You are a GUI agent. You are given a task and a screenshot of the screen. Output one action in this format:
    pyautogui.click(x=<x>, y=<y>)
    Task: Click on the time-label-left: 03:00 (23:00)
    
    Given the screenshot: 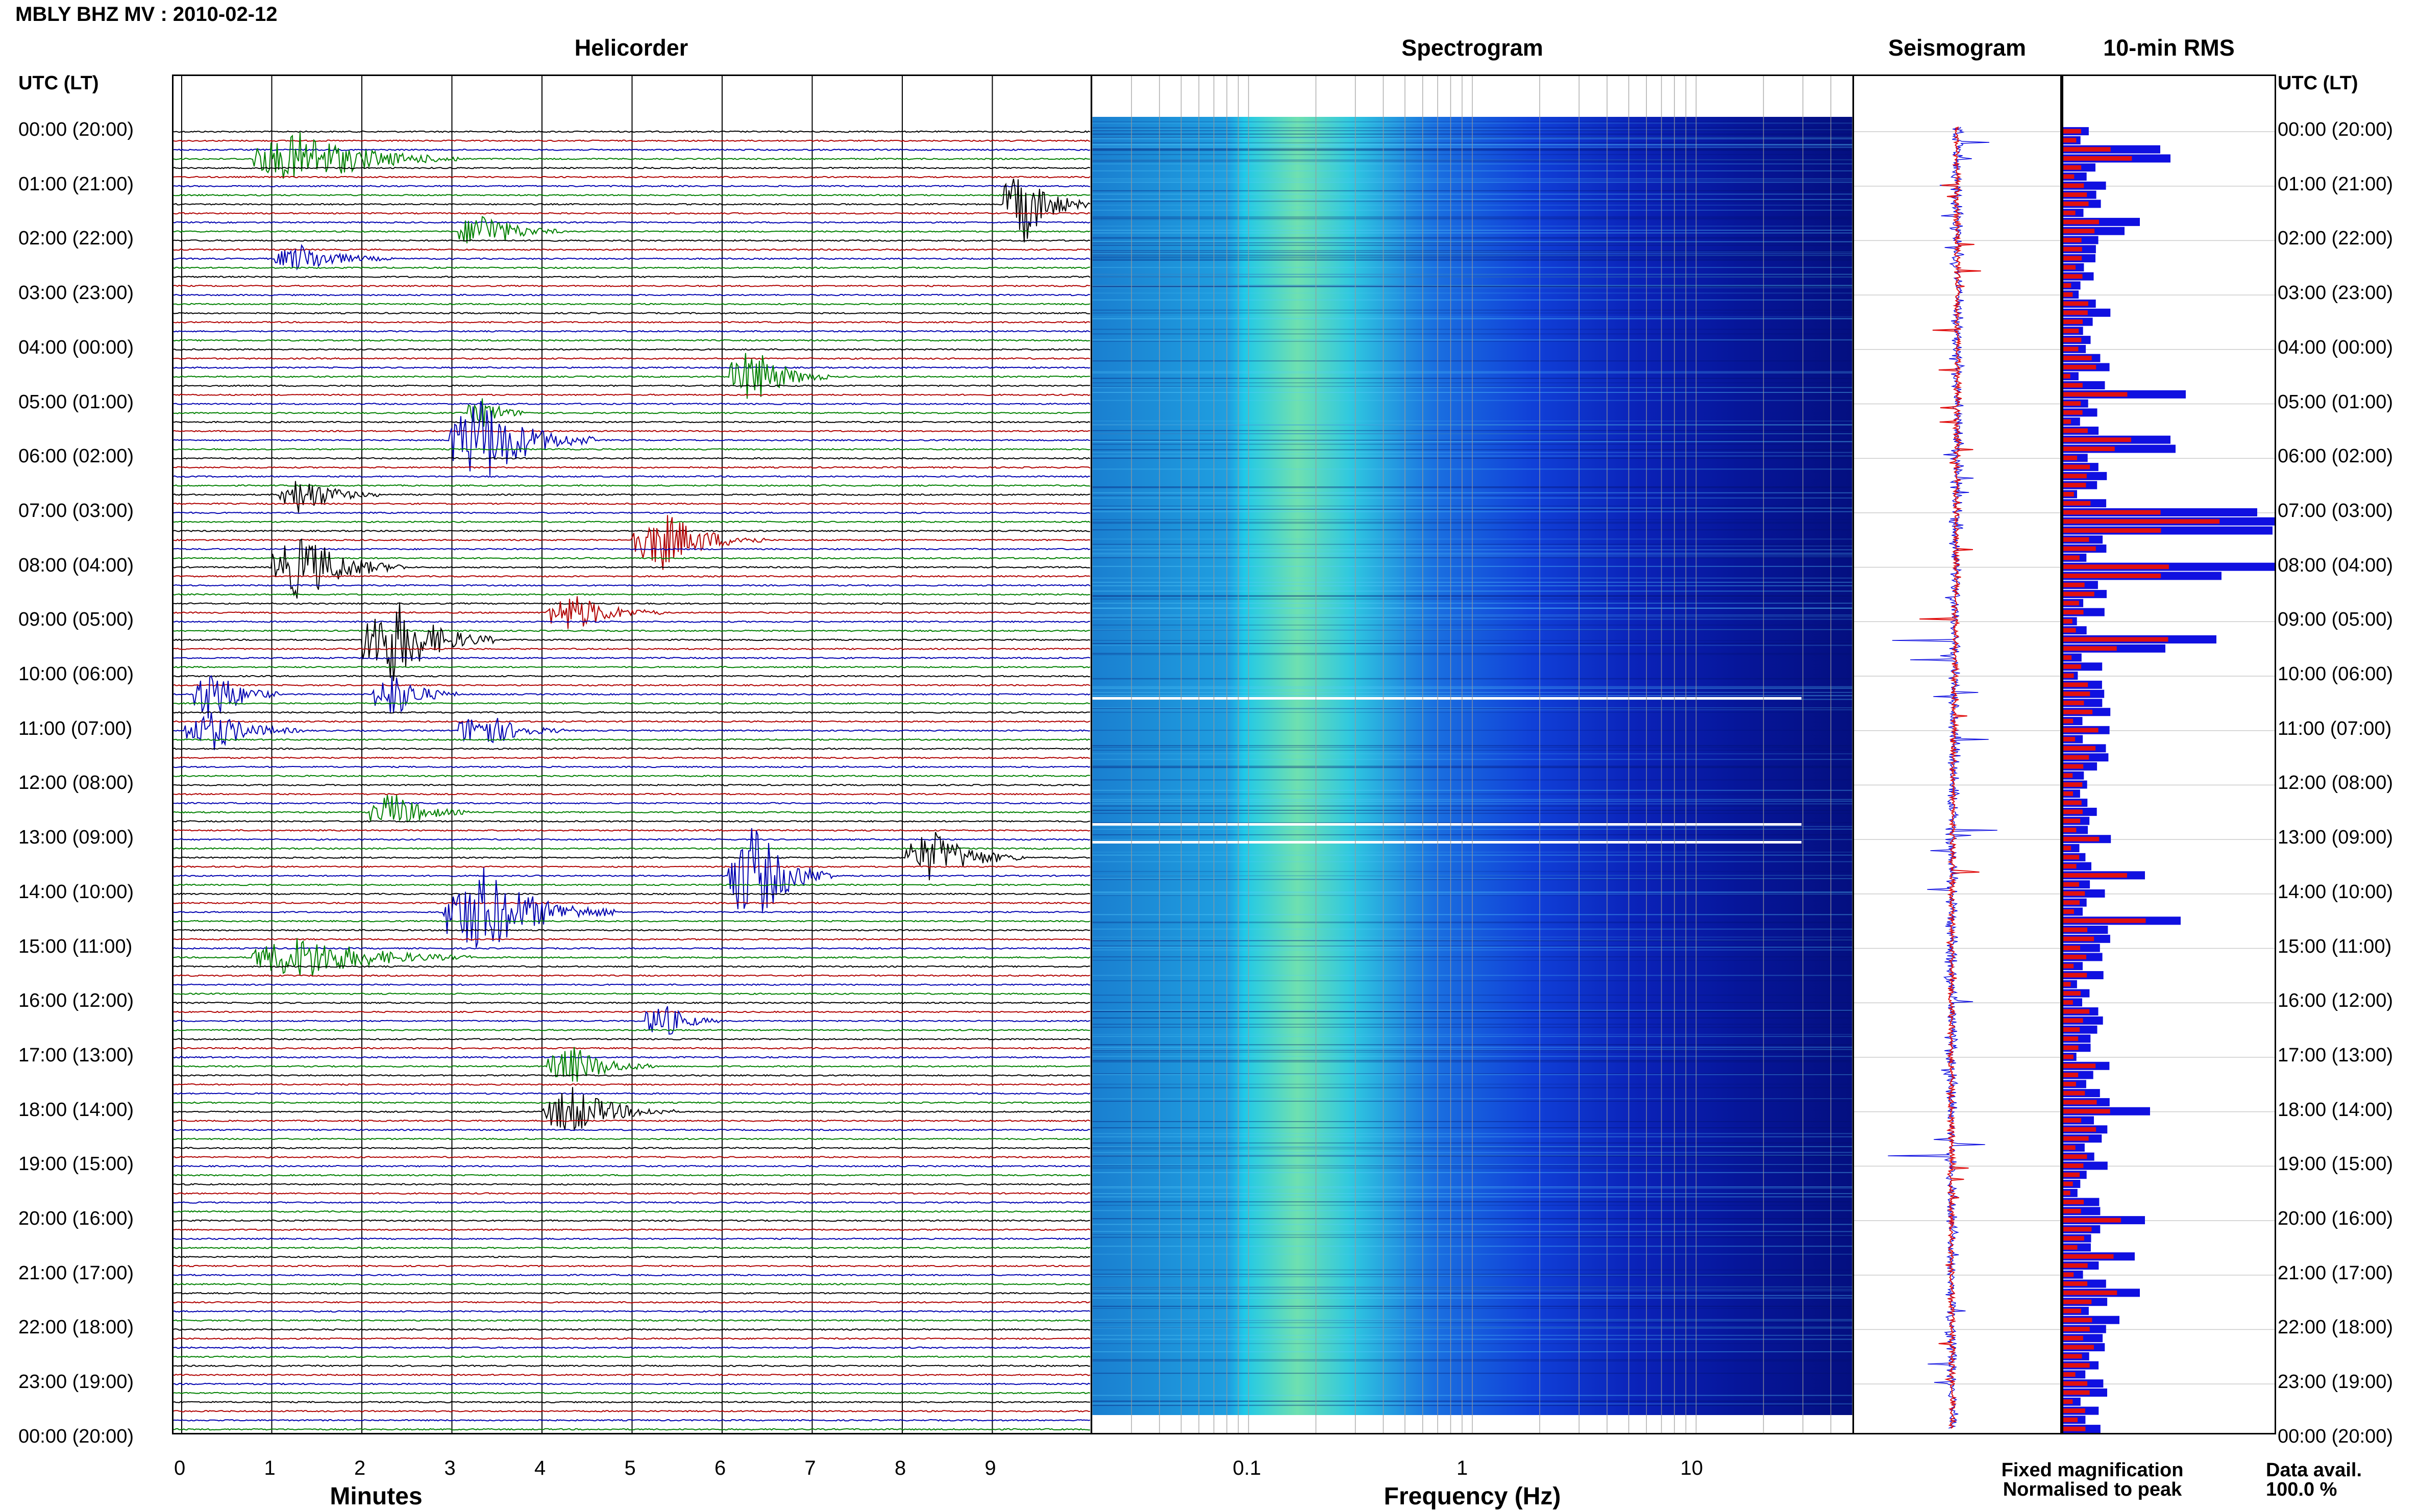 What is the action you would take?
    pyautogui.click(x=76, y=293)
    